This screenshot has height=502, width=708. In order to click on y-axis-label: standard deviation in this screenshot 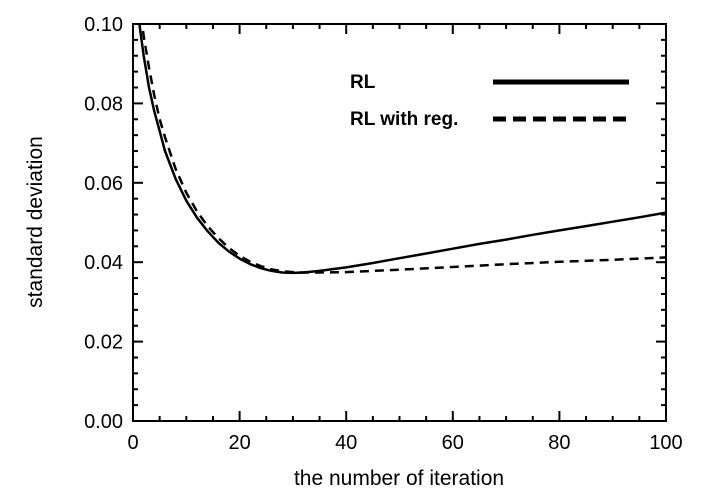, I will do `click(35, 222)`.